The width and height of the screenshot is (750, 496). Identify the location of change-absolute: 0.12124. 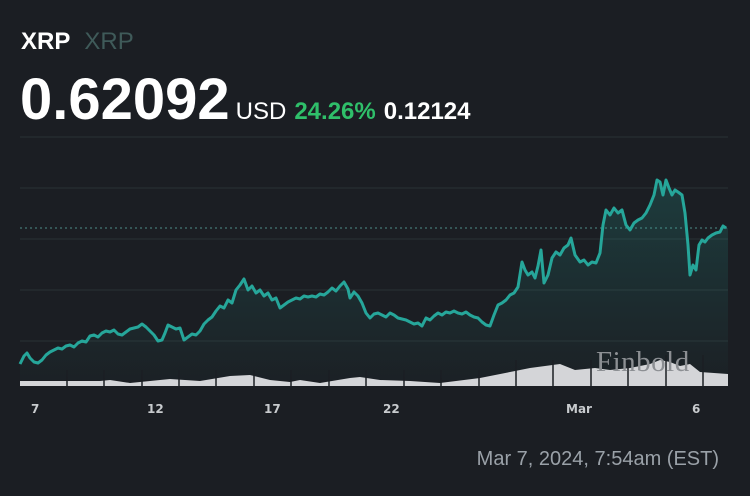
(427, 111).